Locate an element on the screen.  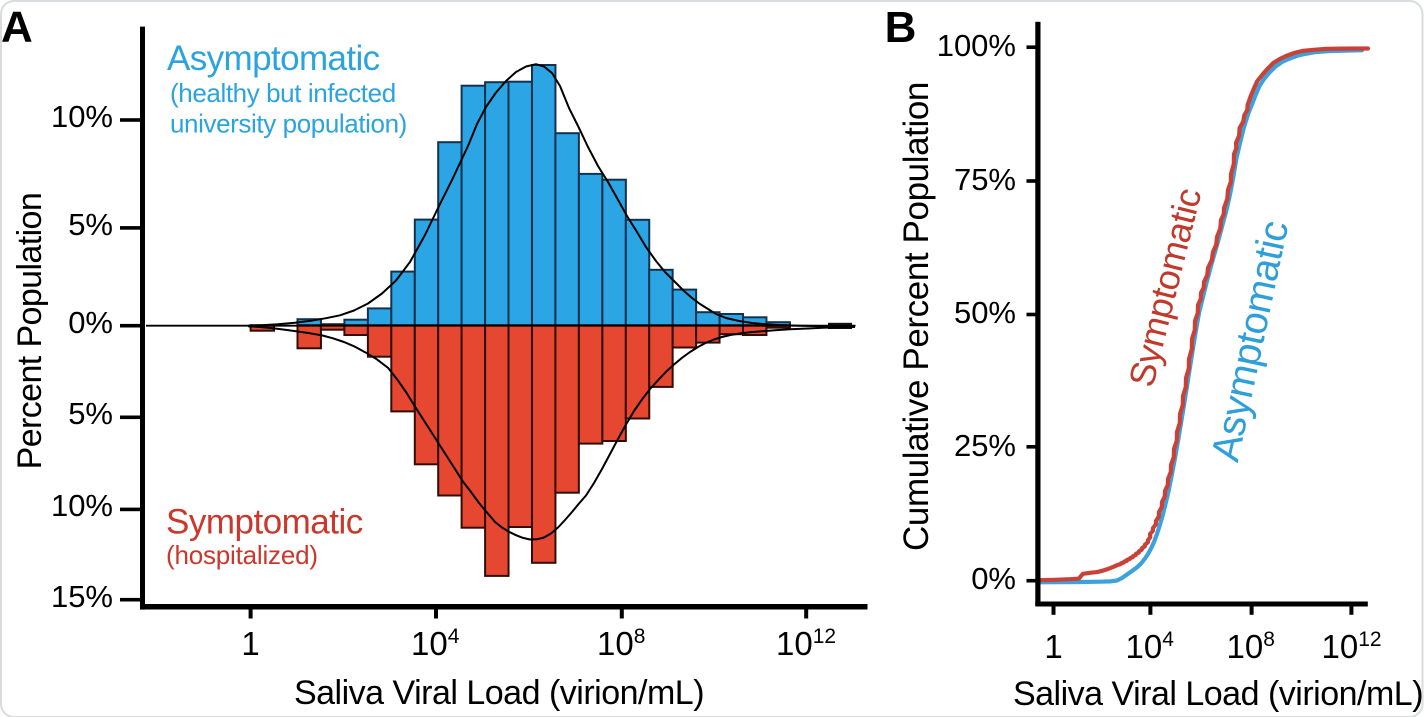
svg-text: Symptomatic is located at coordinates (264, 522).